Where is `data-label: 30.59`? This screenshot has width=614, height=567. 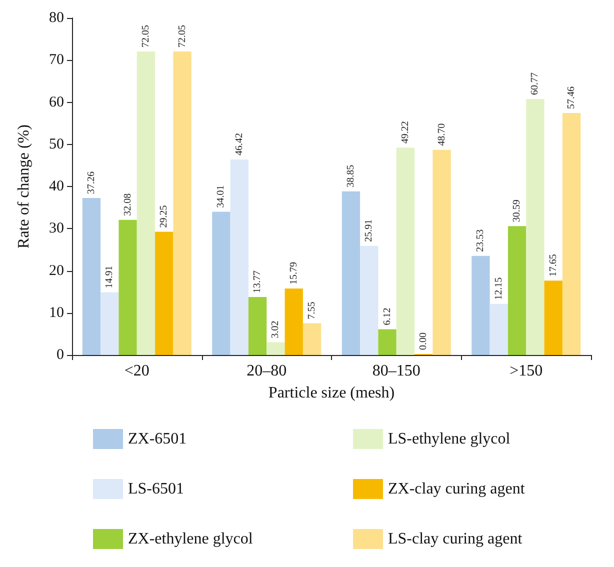 data-label: 30.59 is located at coordinates (517, 211).